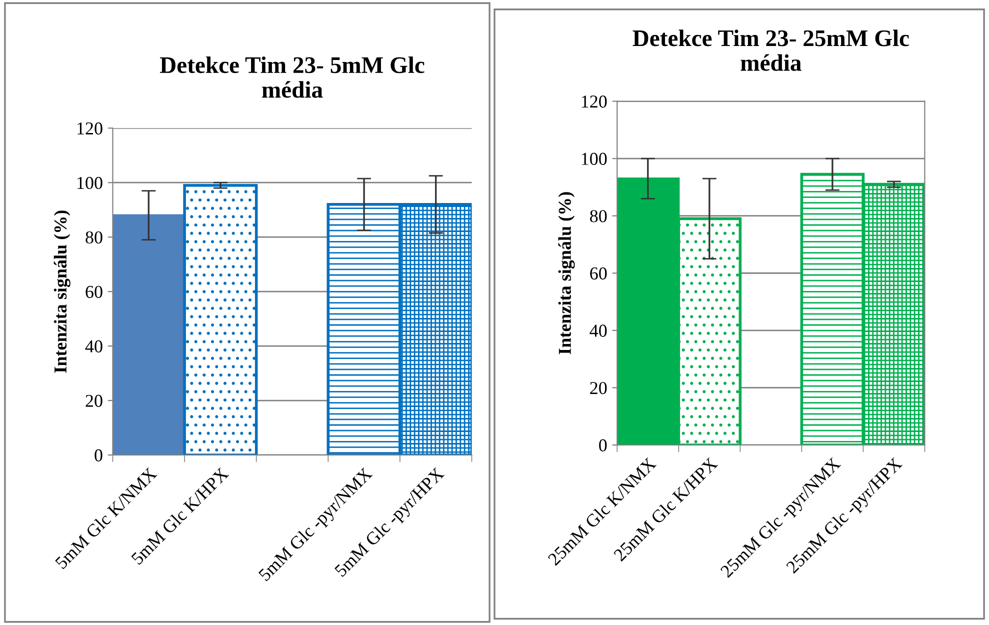  What do you see at coordinates (770, 50) in the screenshot?
I see `chart-title: Detekce Tim 23- 25mM Glc média` at bounding box center [770, 50].